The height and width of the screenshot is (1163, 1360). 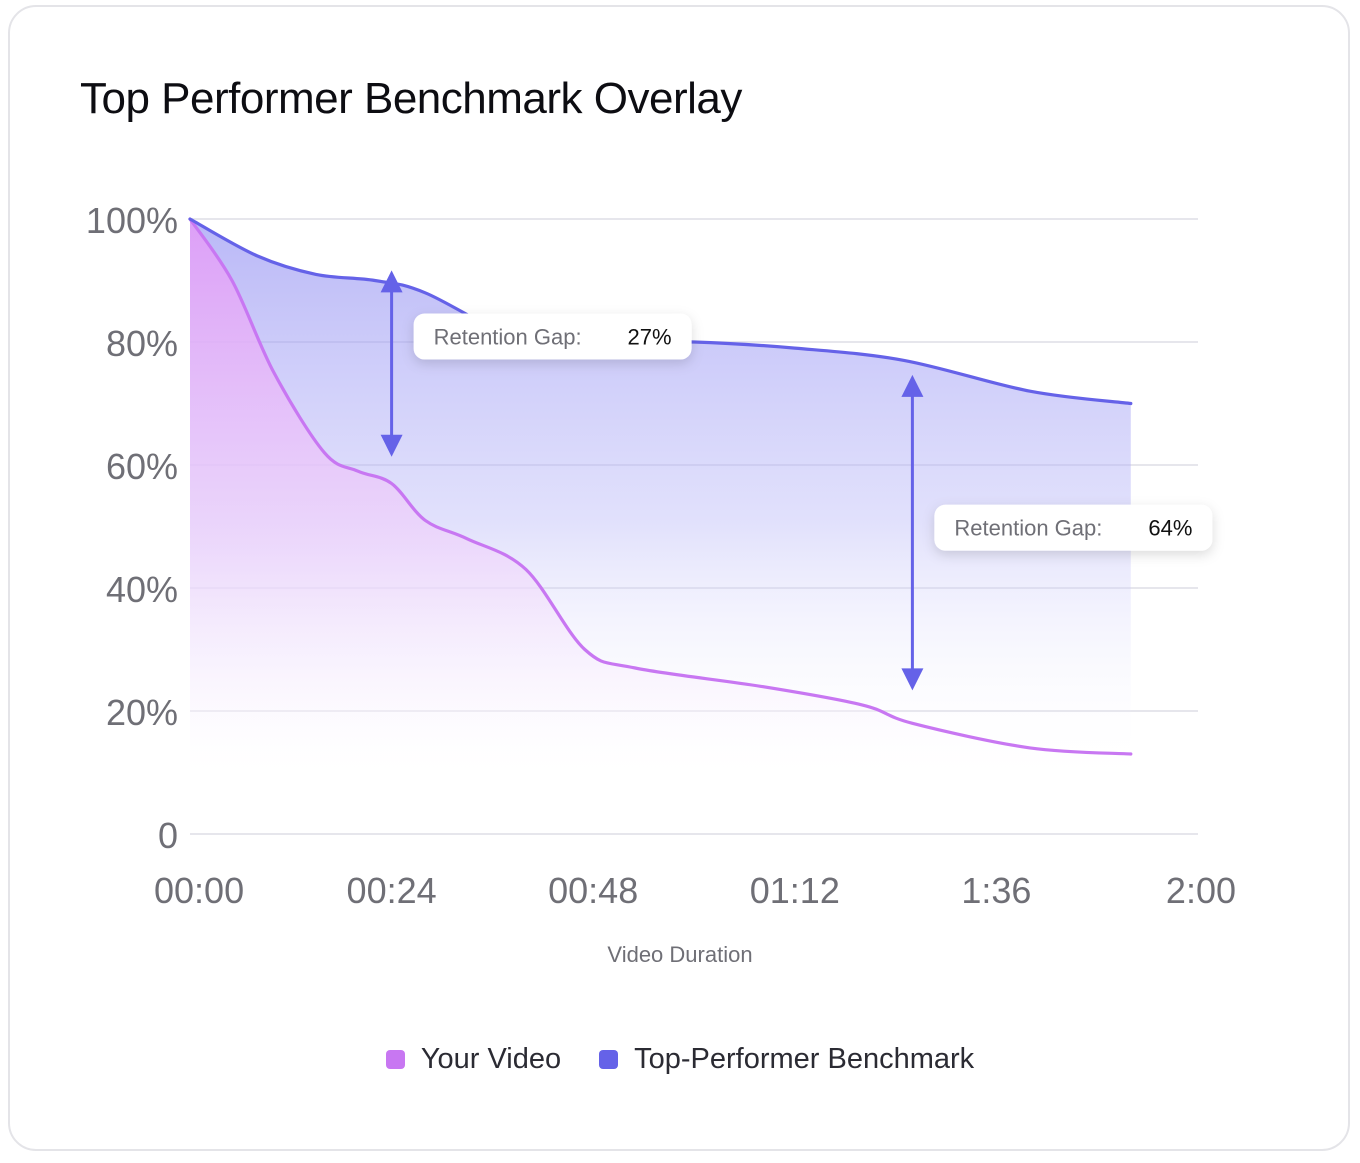 I want to click on legend-label: Top-Performer Benchmark, so click(x=804, y=1059).